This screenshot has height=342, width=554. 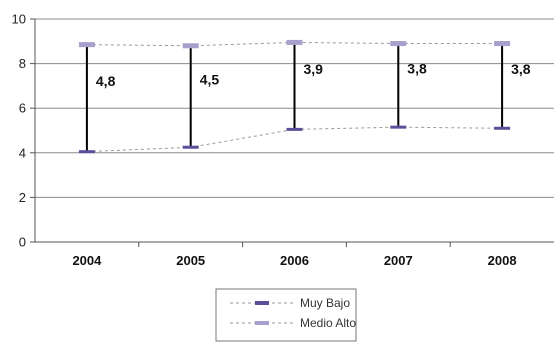 I want to click on data-label: 4,5, so click(x=210, y=79).